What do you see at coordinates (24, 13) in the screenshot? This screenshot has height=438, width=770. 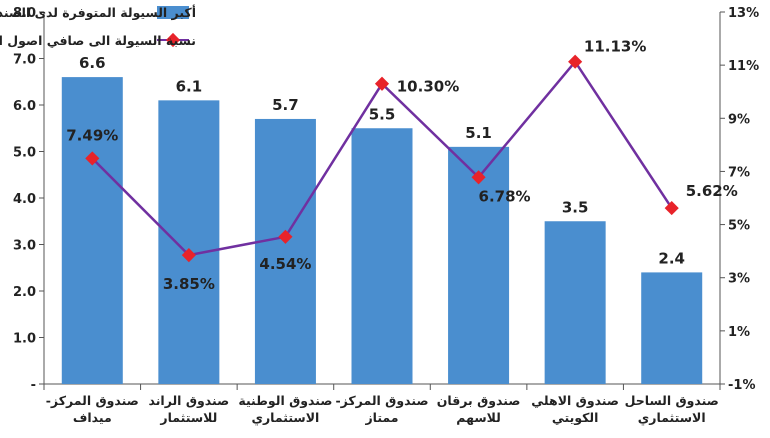 I see `left-tick-label: 8.0` at bounding box center [24, 13].